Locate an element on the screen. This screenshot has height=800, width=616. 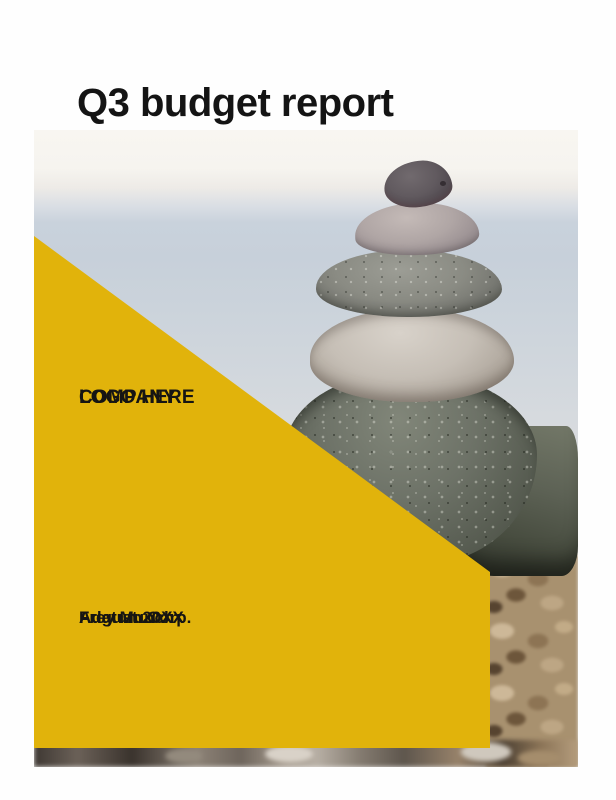
author-name: Frey Munch is located at coordinates (127, 617).